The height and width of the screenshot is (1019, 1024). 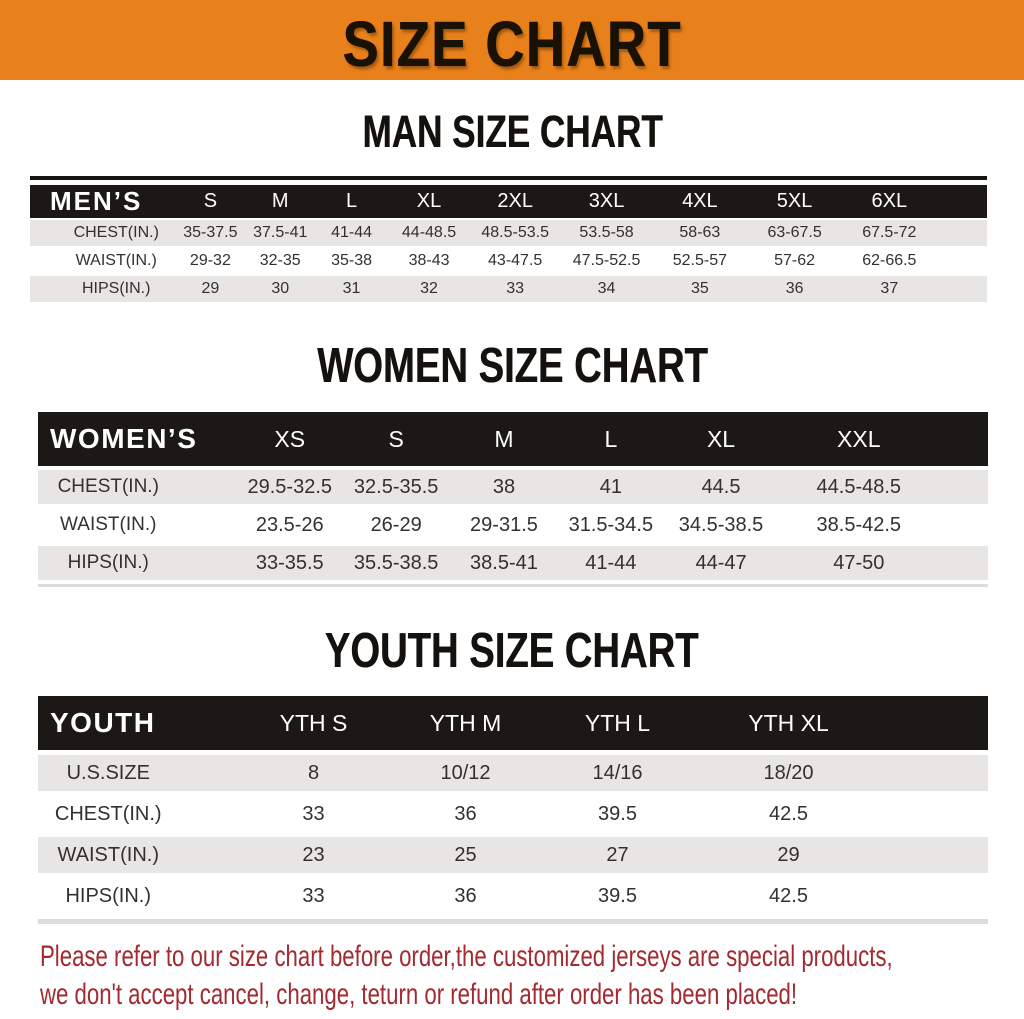 I want to click on column-header: XXL, so click(x=859, y=439).